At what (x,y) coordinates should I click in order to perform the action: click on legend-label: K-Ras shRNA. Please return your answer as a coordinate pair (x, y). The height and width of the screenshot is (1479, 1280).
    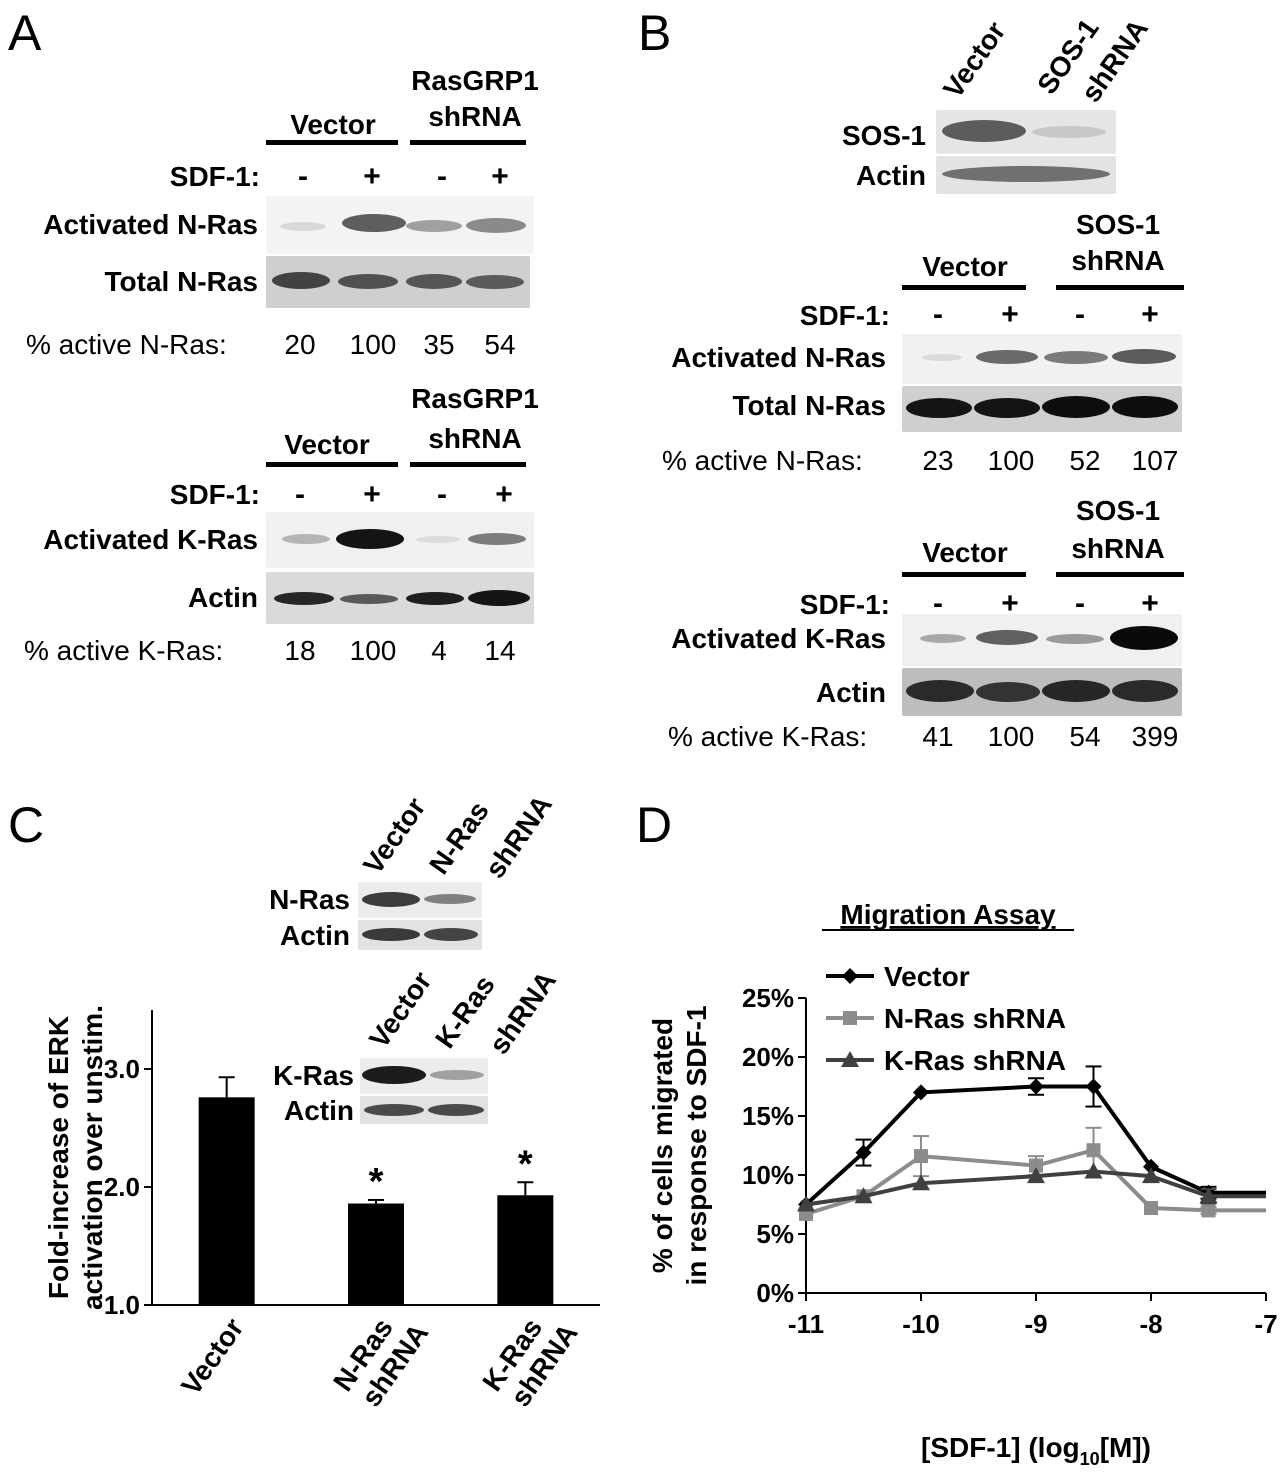
    Looking at the image, I should click on (975, 1060).